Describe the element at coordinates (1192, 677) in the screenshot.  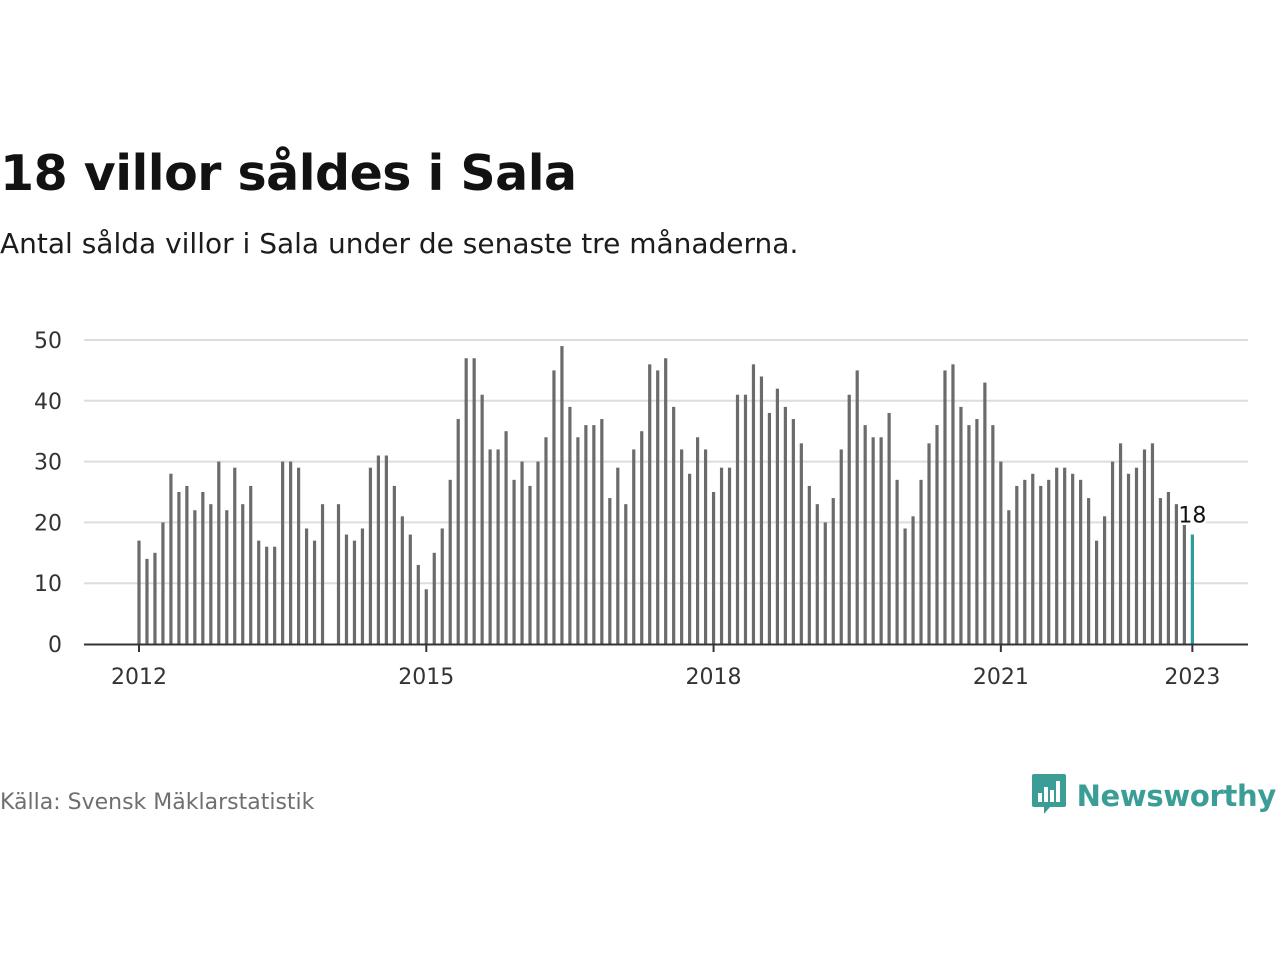
I see `x-tick-label: 2023` at that location.